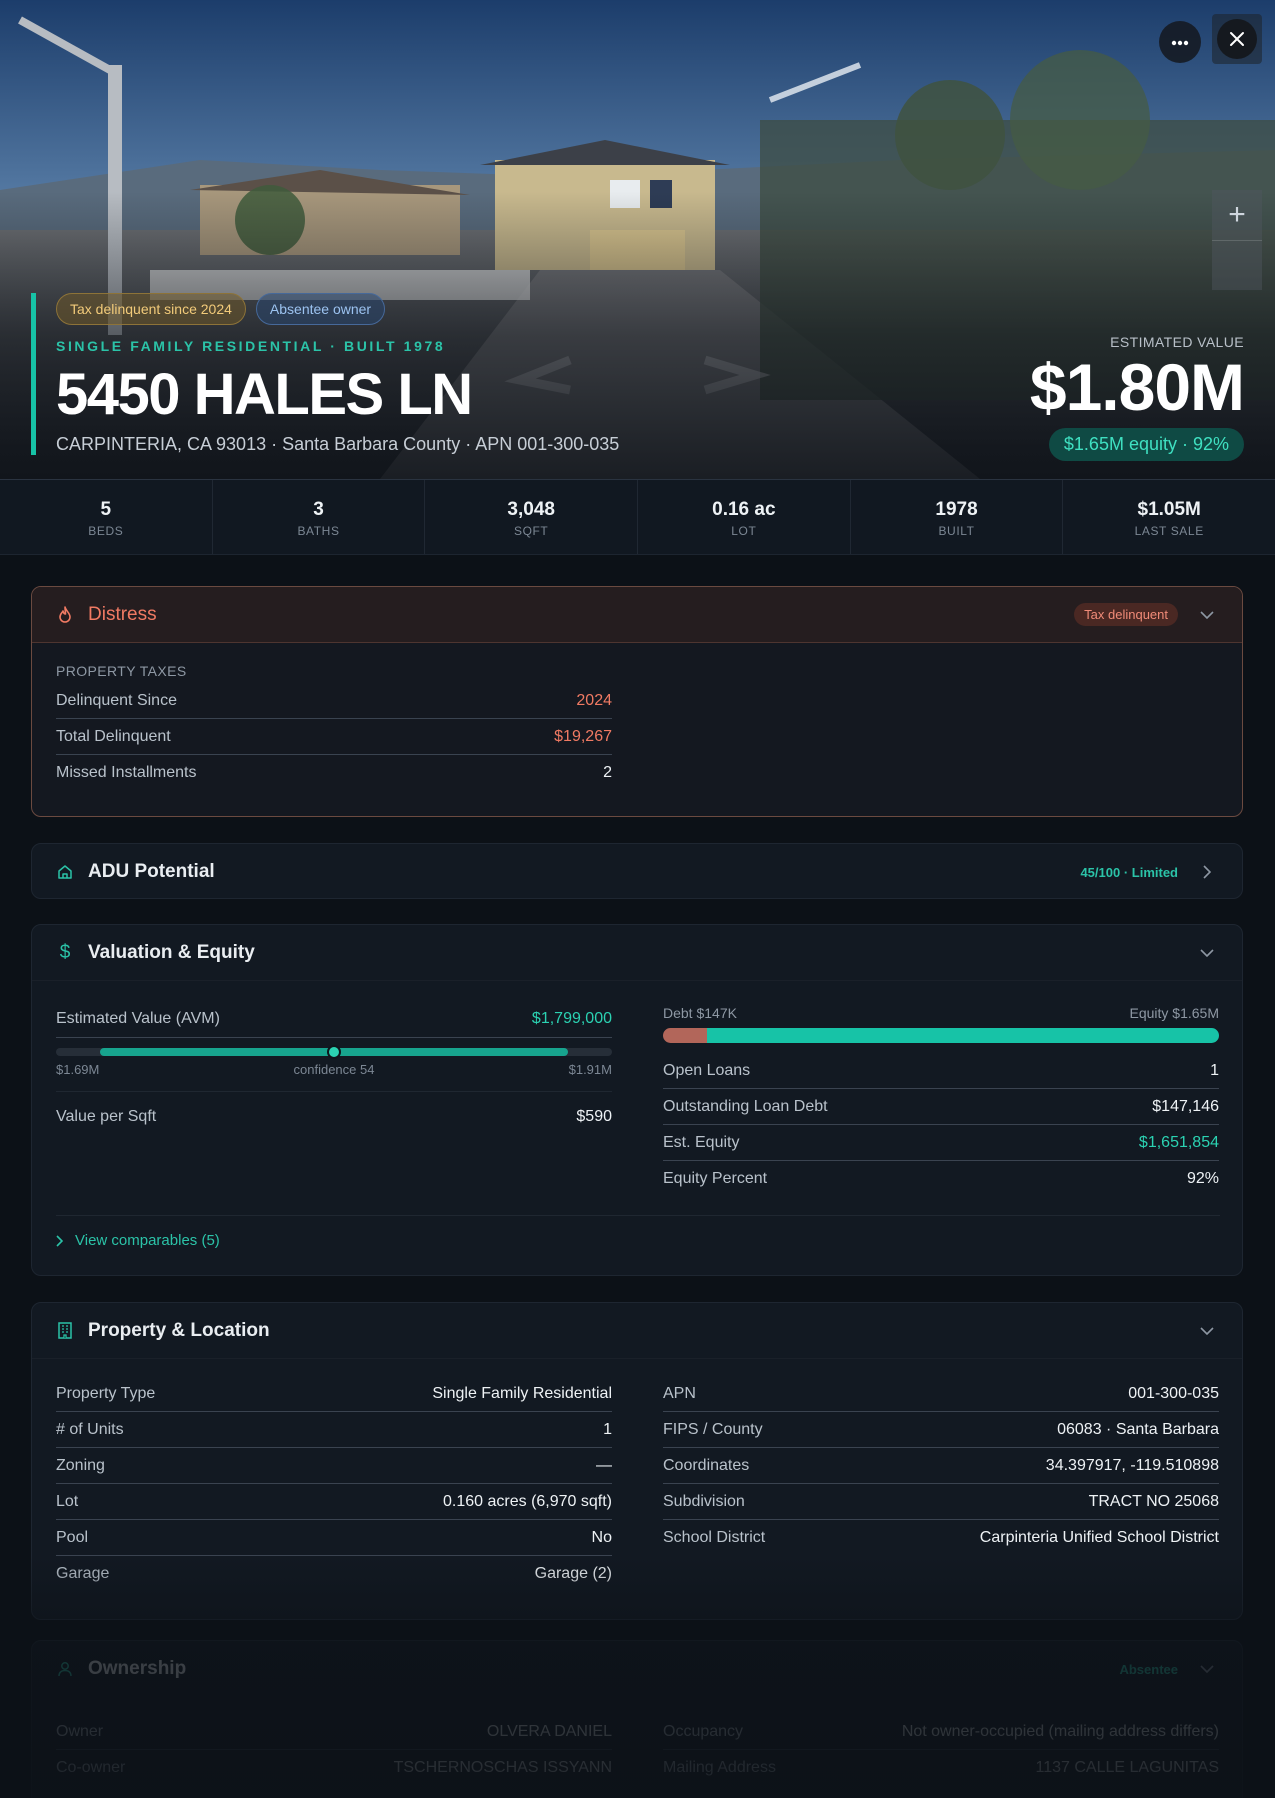 The height and width of the screenshot is (1798, 1275). I want to click on kv-value: 2024, so click(594, 700).